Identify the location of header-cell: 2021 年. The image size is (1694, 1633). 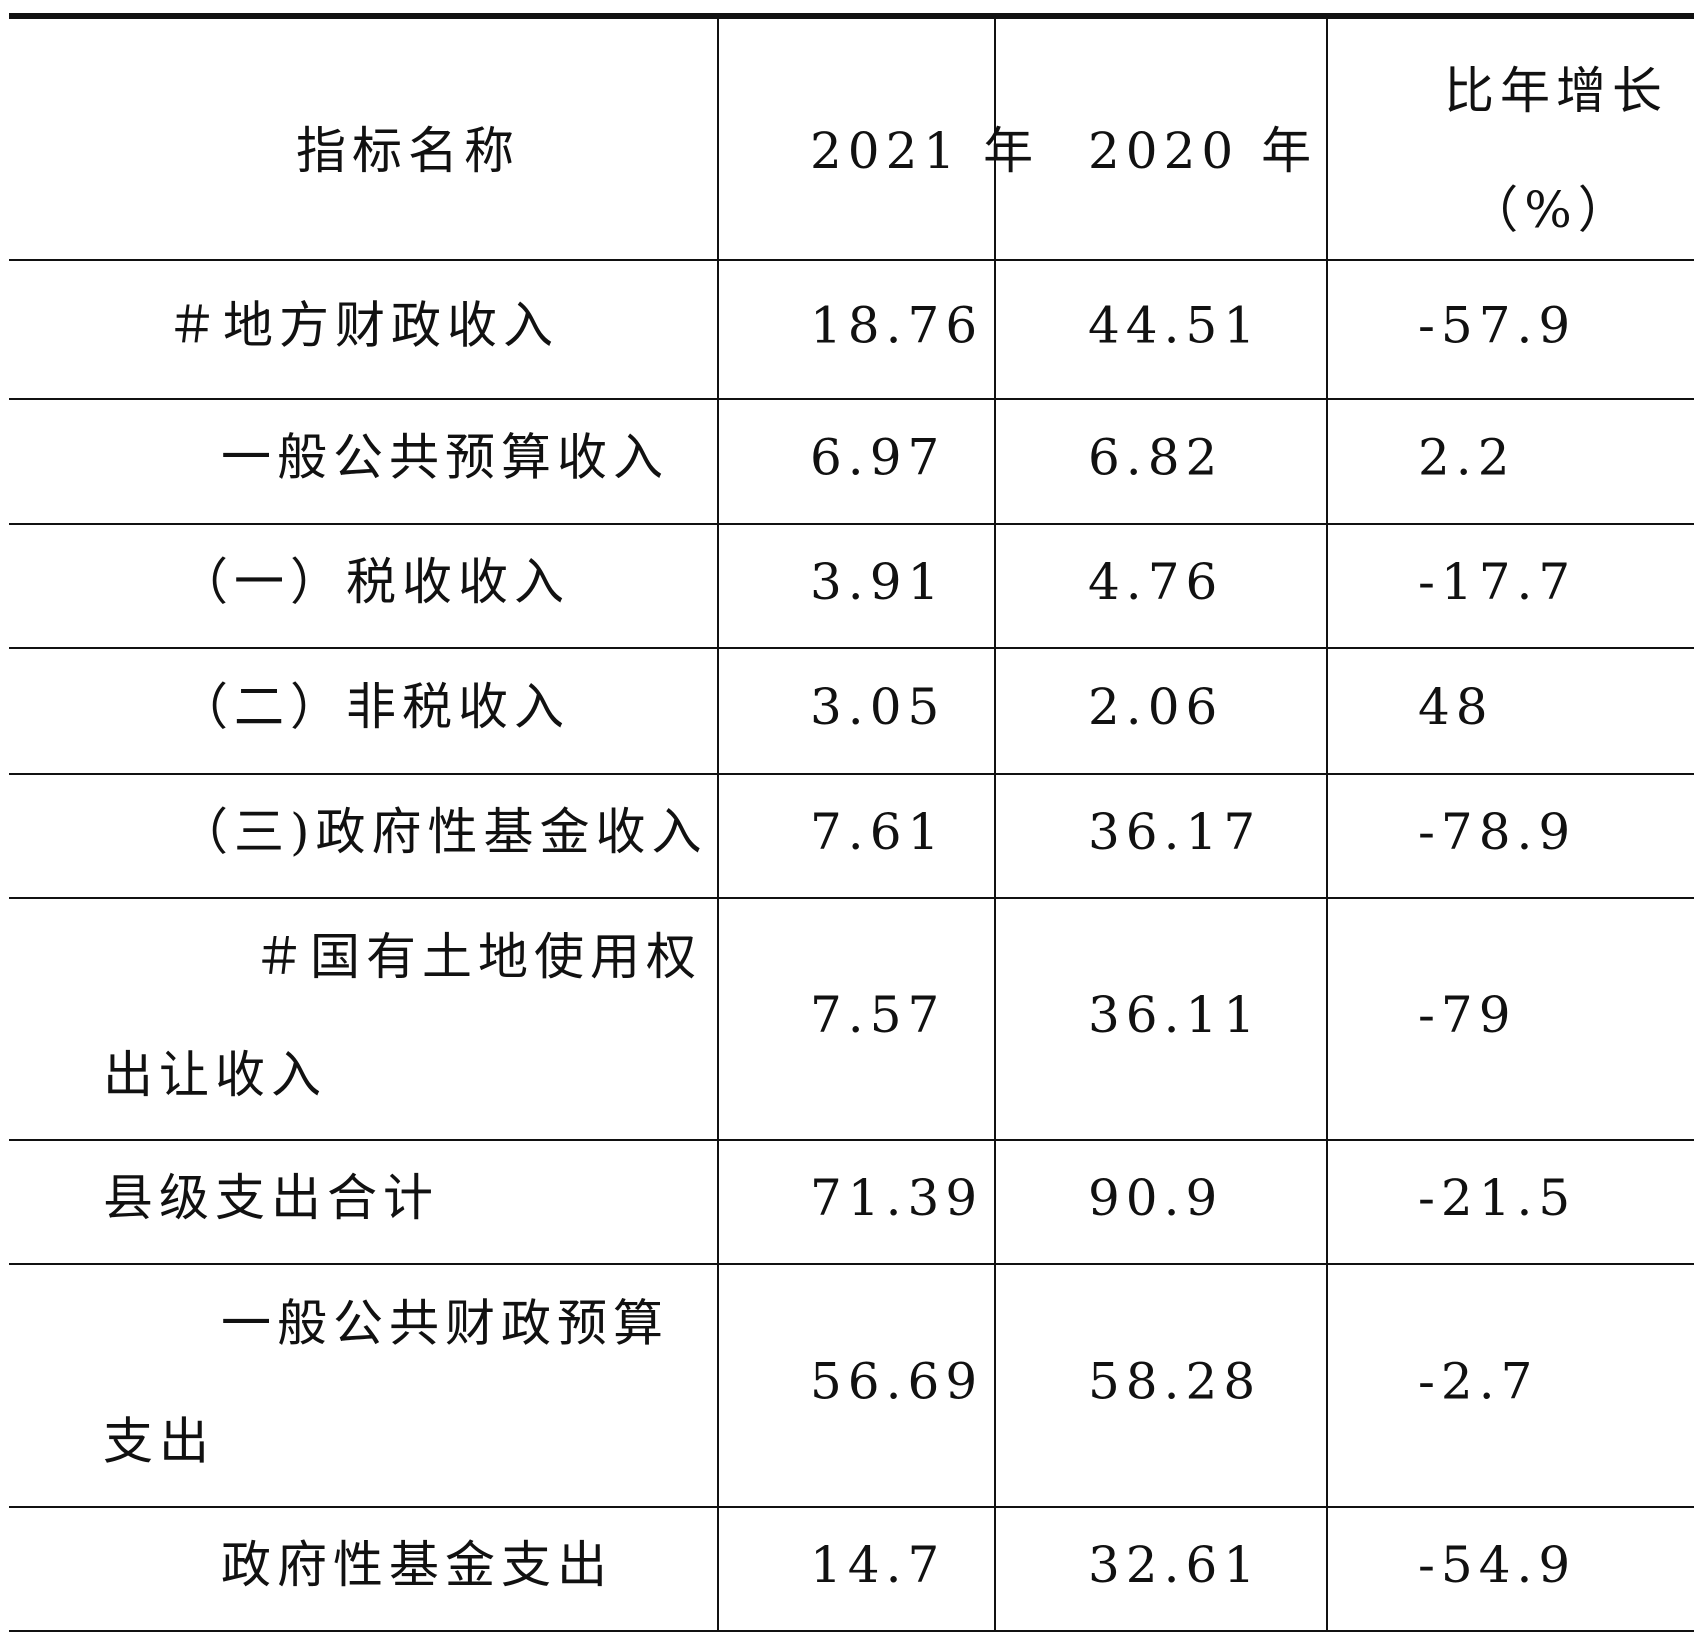
(924, 151).